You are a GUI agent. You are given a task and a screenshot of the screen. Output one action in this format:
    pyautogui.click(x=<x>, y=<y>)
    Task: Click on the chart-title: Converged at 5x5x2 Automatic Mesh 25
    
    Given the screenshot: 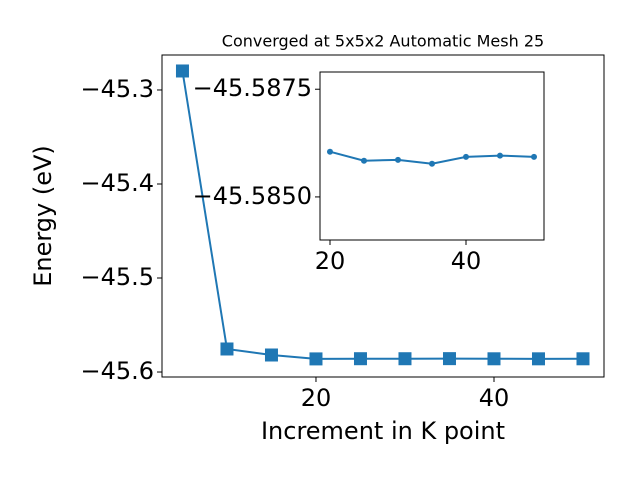 What is the action you would take?
    pyautogui.click(x=383, y=41)
    